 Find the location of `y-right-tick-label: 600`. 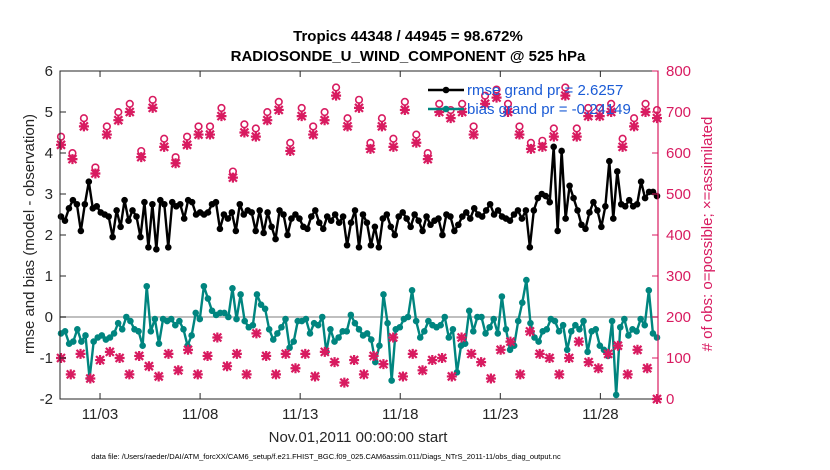

y-right-tick-label: 600 is located at coordinates (678, 153).